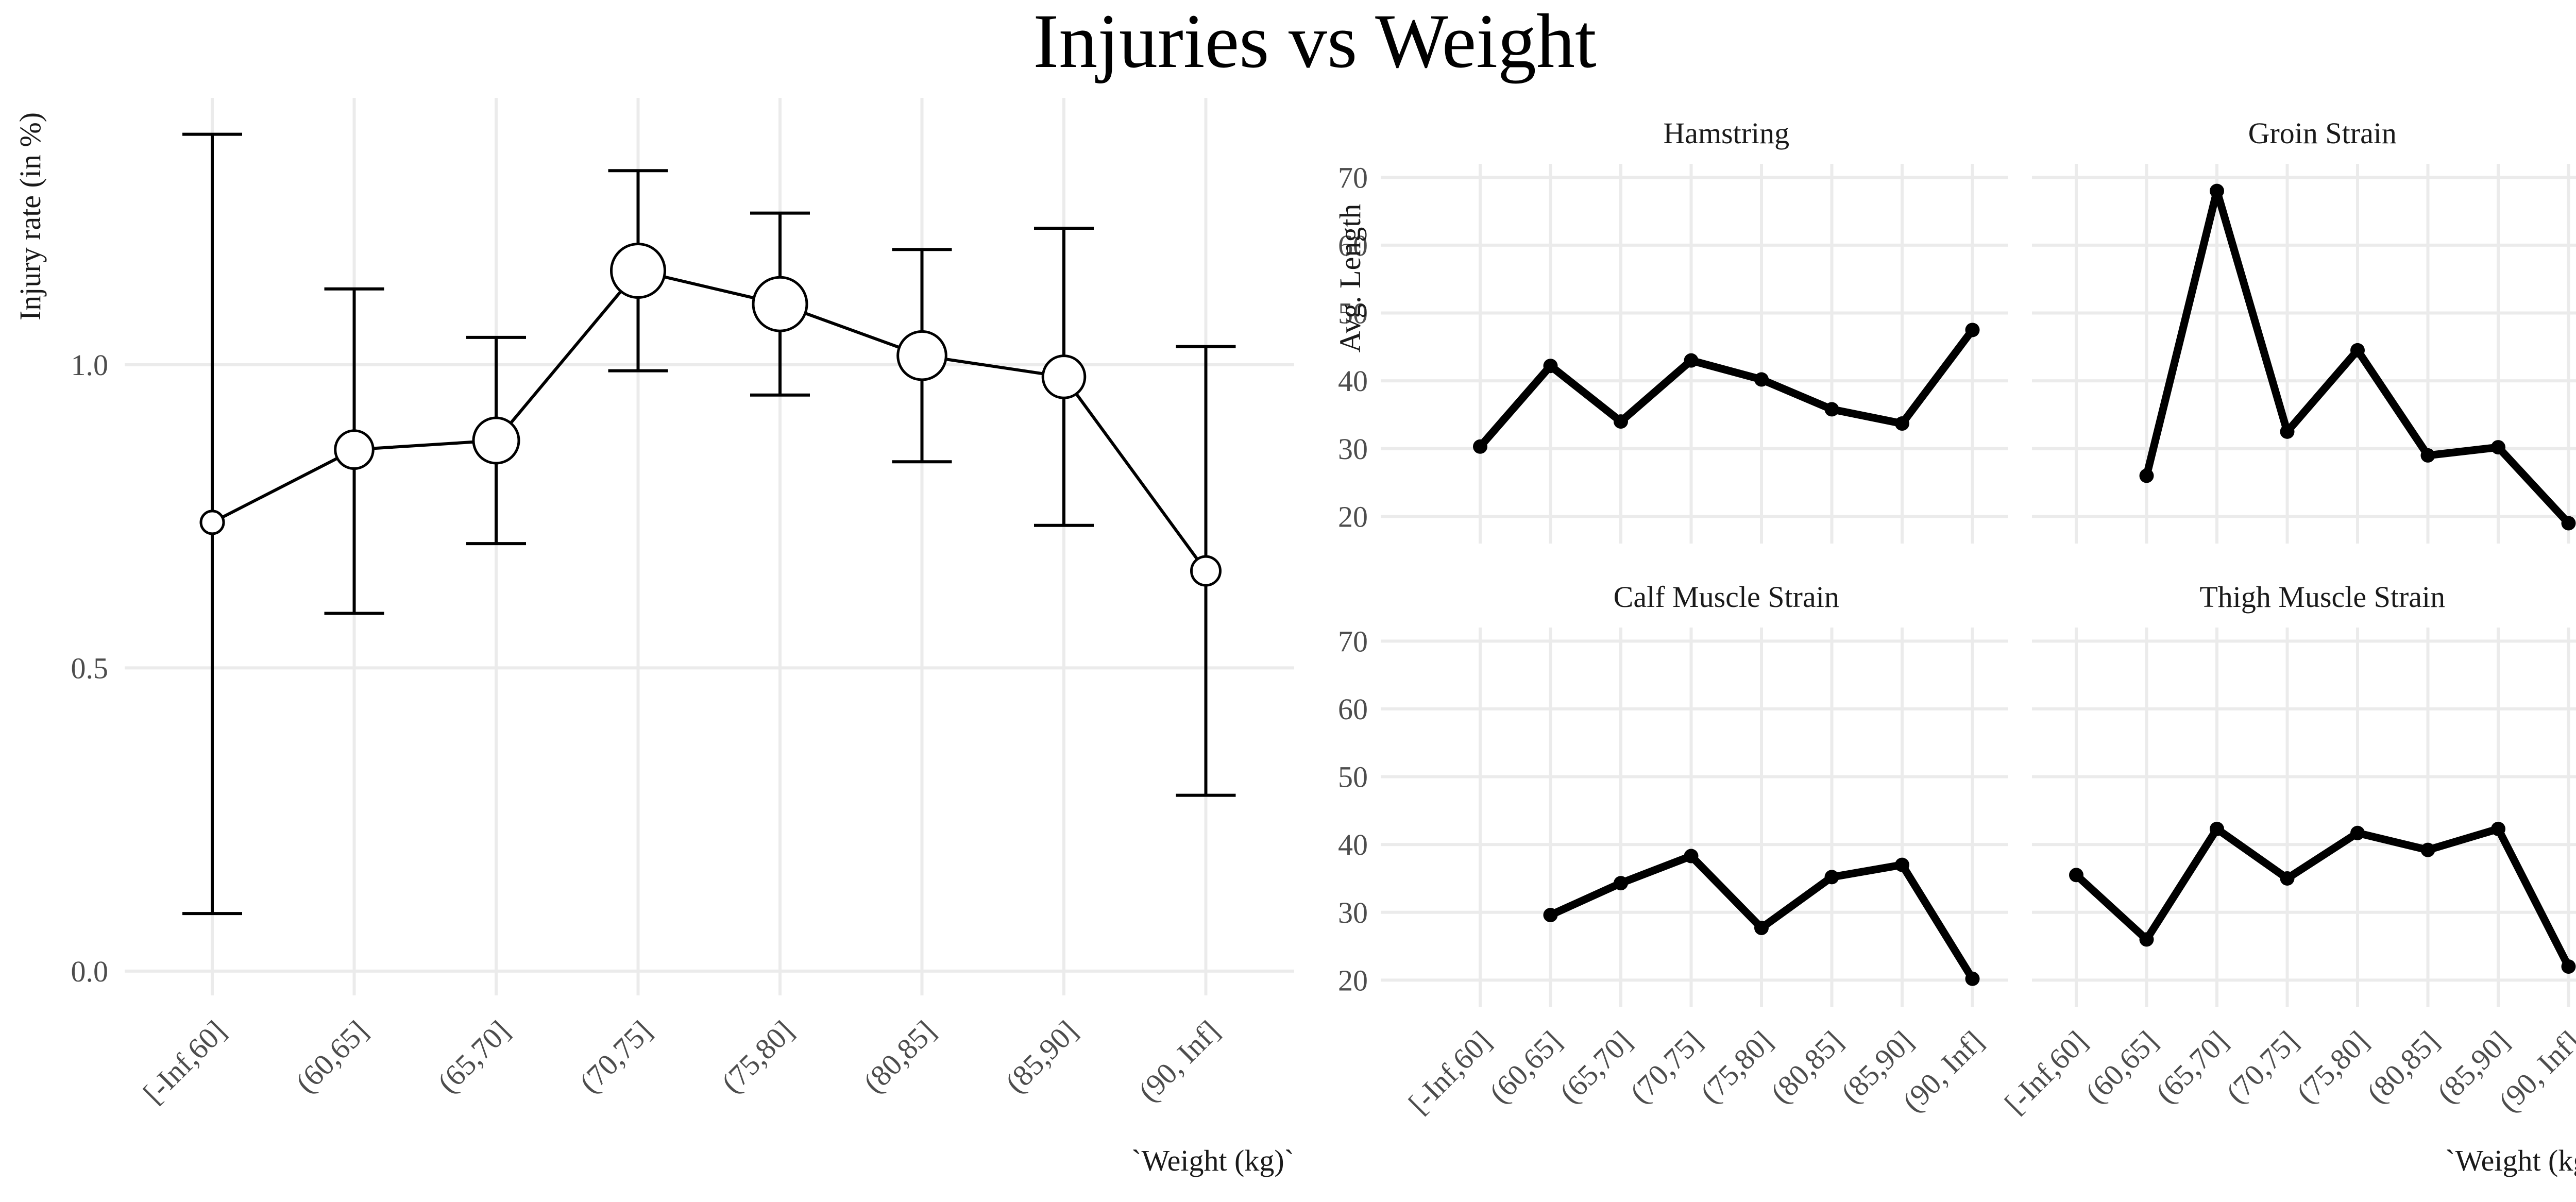 The height and width of the screenshot is (1202, 2576). I want to click on left-y-tick-label: 0.0, so click(90, 971).